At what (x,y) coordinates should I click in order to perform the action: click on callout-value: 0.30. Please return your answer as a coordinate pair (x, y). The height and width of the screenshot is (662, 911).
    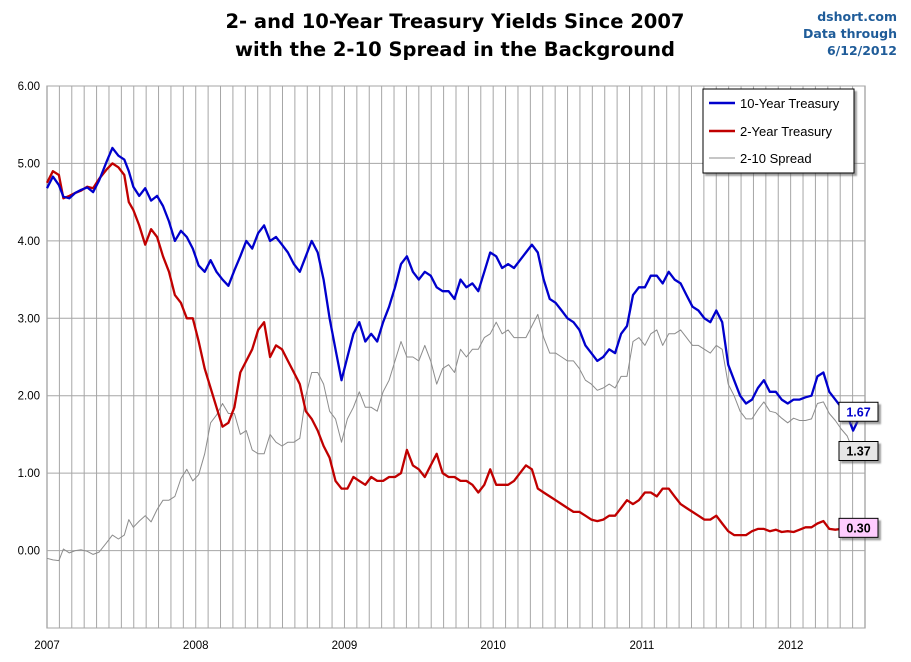
    Looking at the image, I should click on (858, 528).